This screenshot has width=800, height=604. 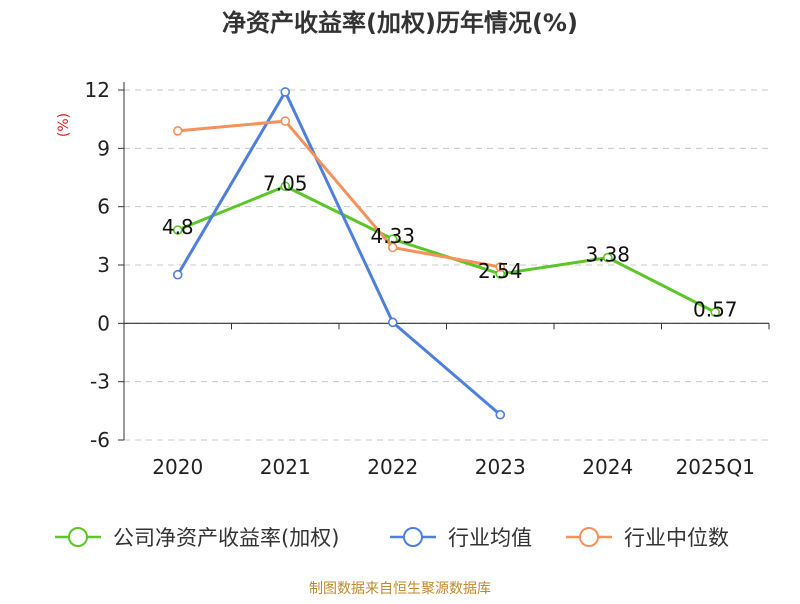 I want to click on x-tick-label: 2021, so click(x=285, y=467).